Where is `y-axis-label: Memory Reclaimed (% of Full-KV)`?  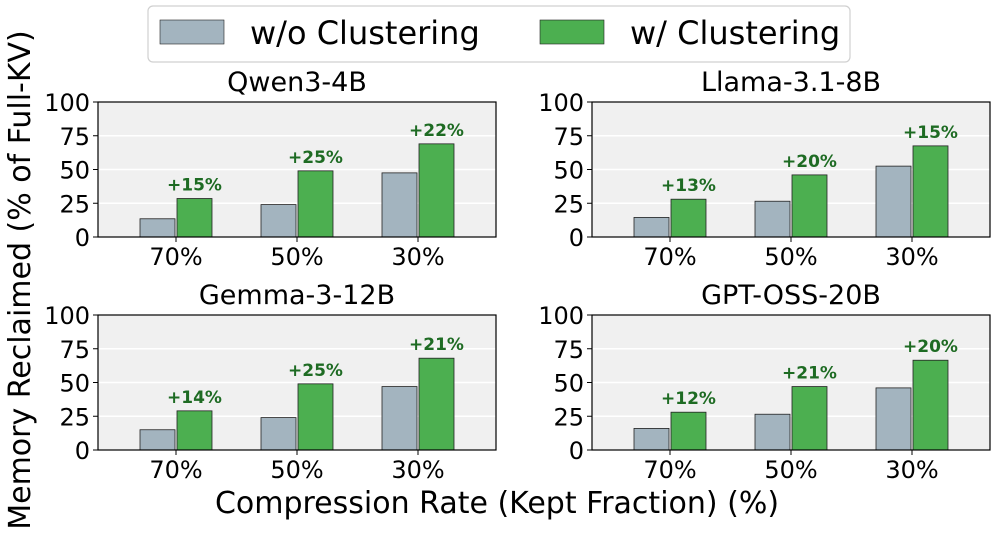
y-axis-label: Memory Reclaimed (% of Full-KV) is located at coordinates (20, 280).